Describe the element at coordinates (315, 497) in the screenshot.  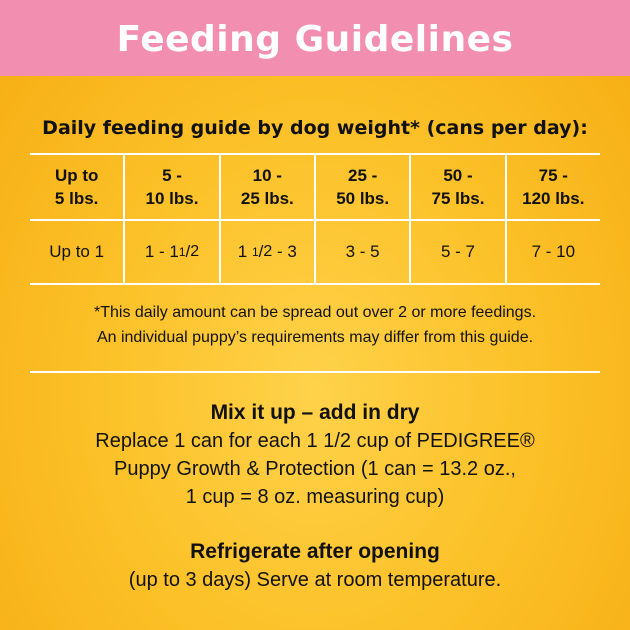
I see `mix-line: 1 cup = 8 oz. measuring cup)` at that location.